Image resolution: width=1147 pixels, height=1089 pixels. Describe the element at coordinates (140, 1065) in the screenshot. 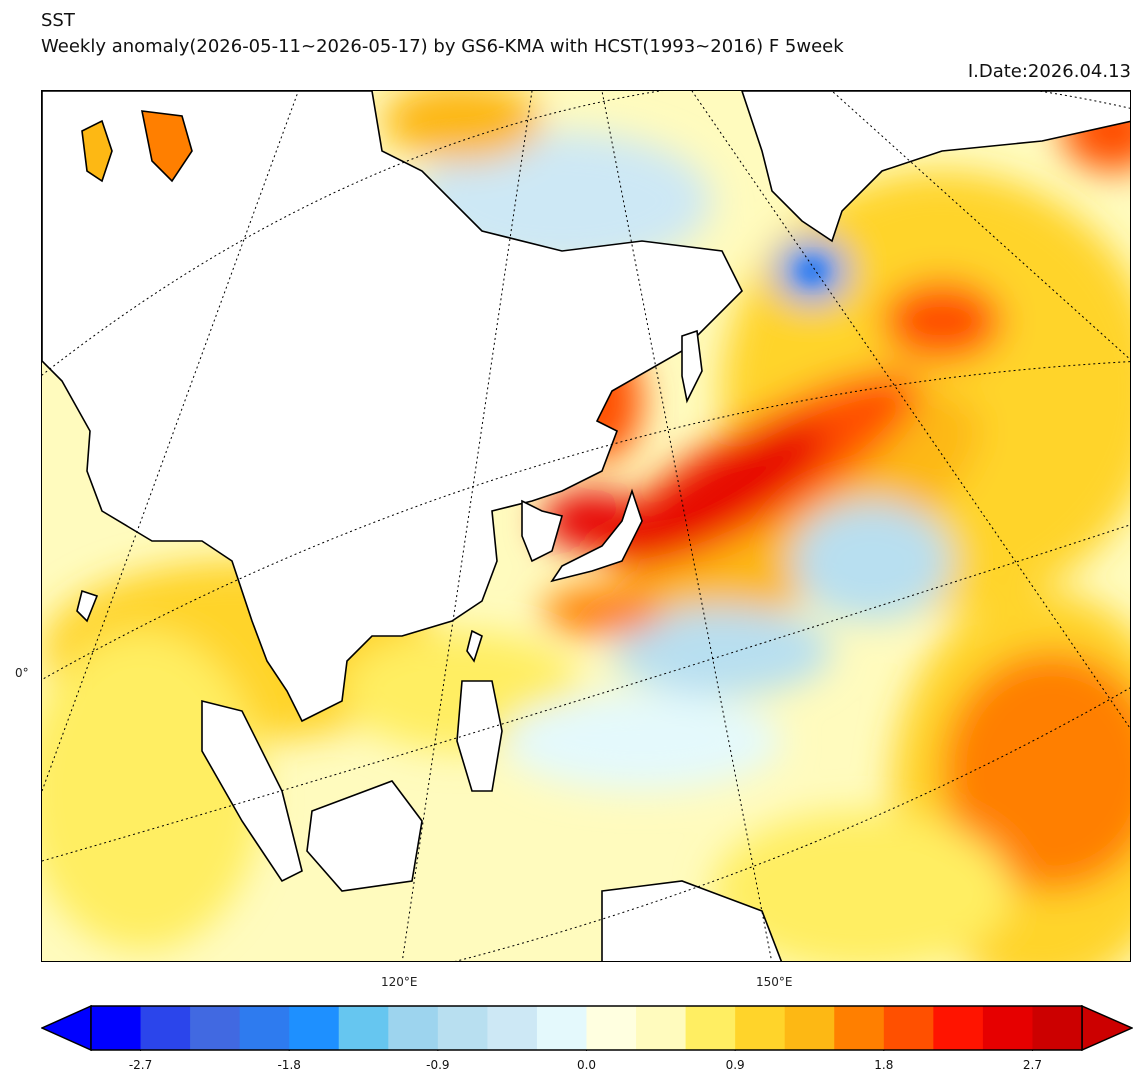

I see `colorbar-tick-label: -2.7` at that location.